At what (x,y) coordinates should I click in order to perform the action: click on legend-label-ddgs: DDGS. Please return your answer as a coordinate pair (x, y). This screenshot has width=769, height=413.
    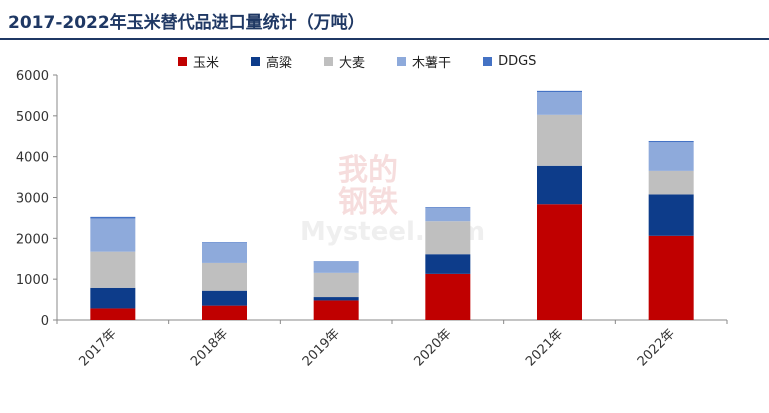
    Looking at the image, I should click on (517, 61).